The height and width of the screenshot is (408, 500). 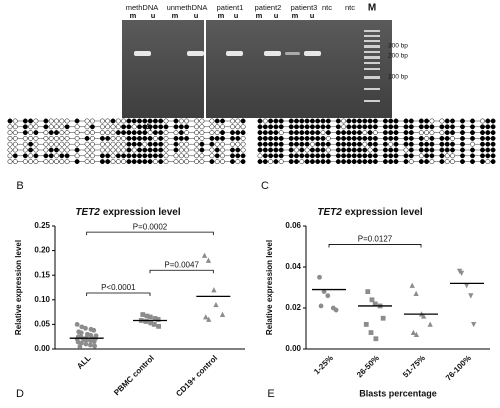 What do you see at coordinates (369, 212) in the screenshot?
I see `chart-title: TET2 expression level` at bounding box center [369, 212].